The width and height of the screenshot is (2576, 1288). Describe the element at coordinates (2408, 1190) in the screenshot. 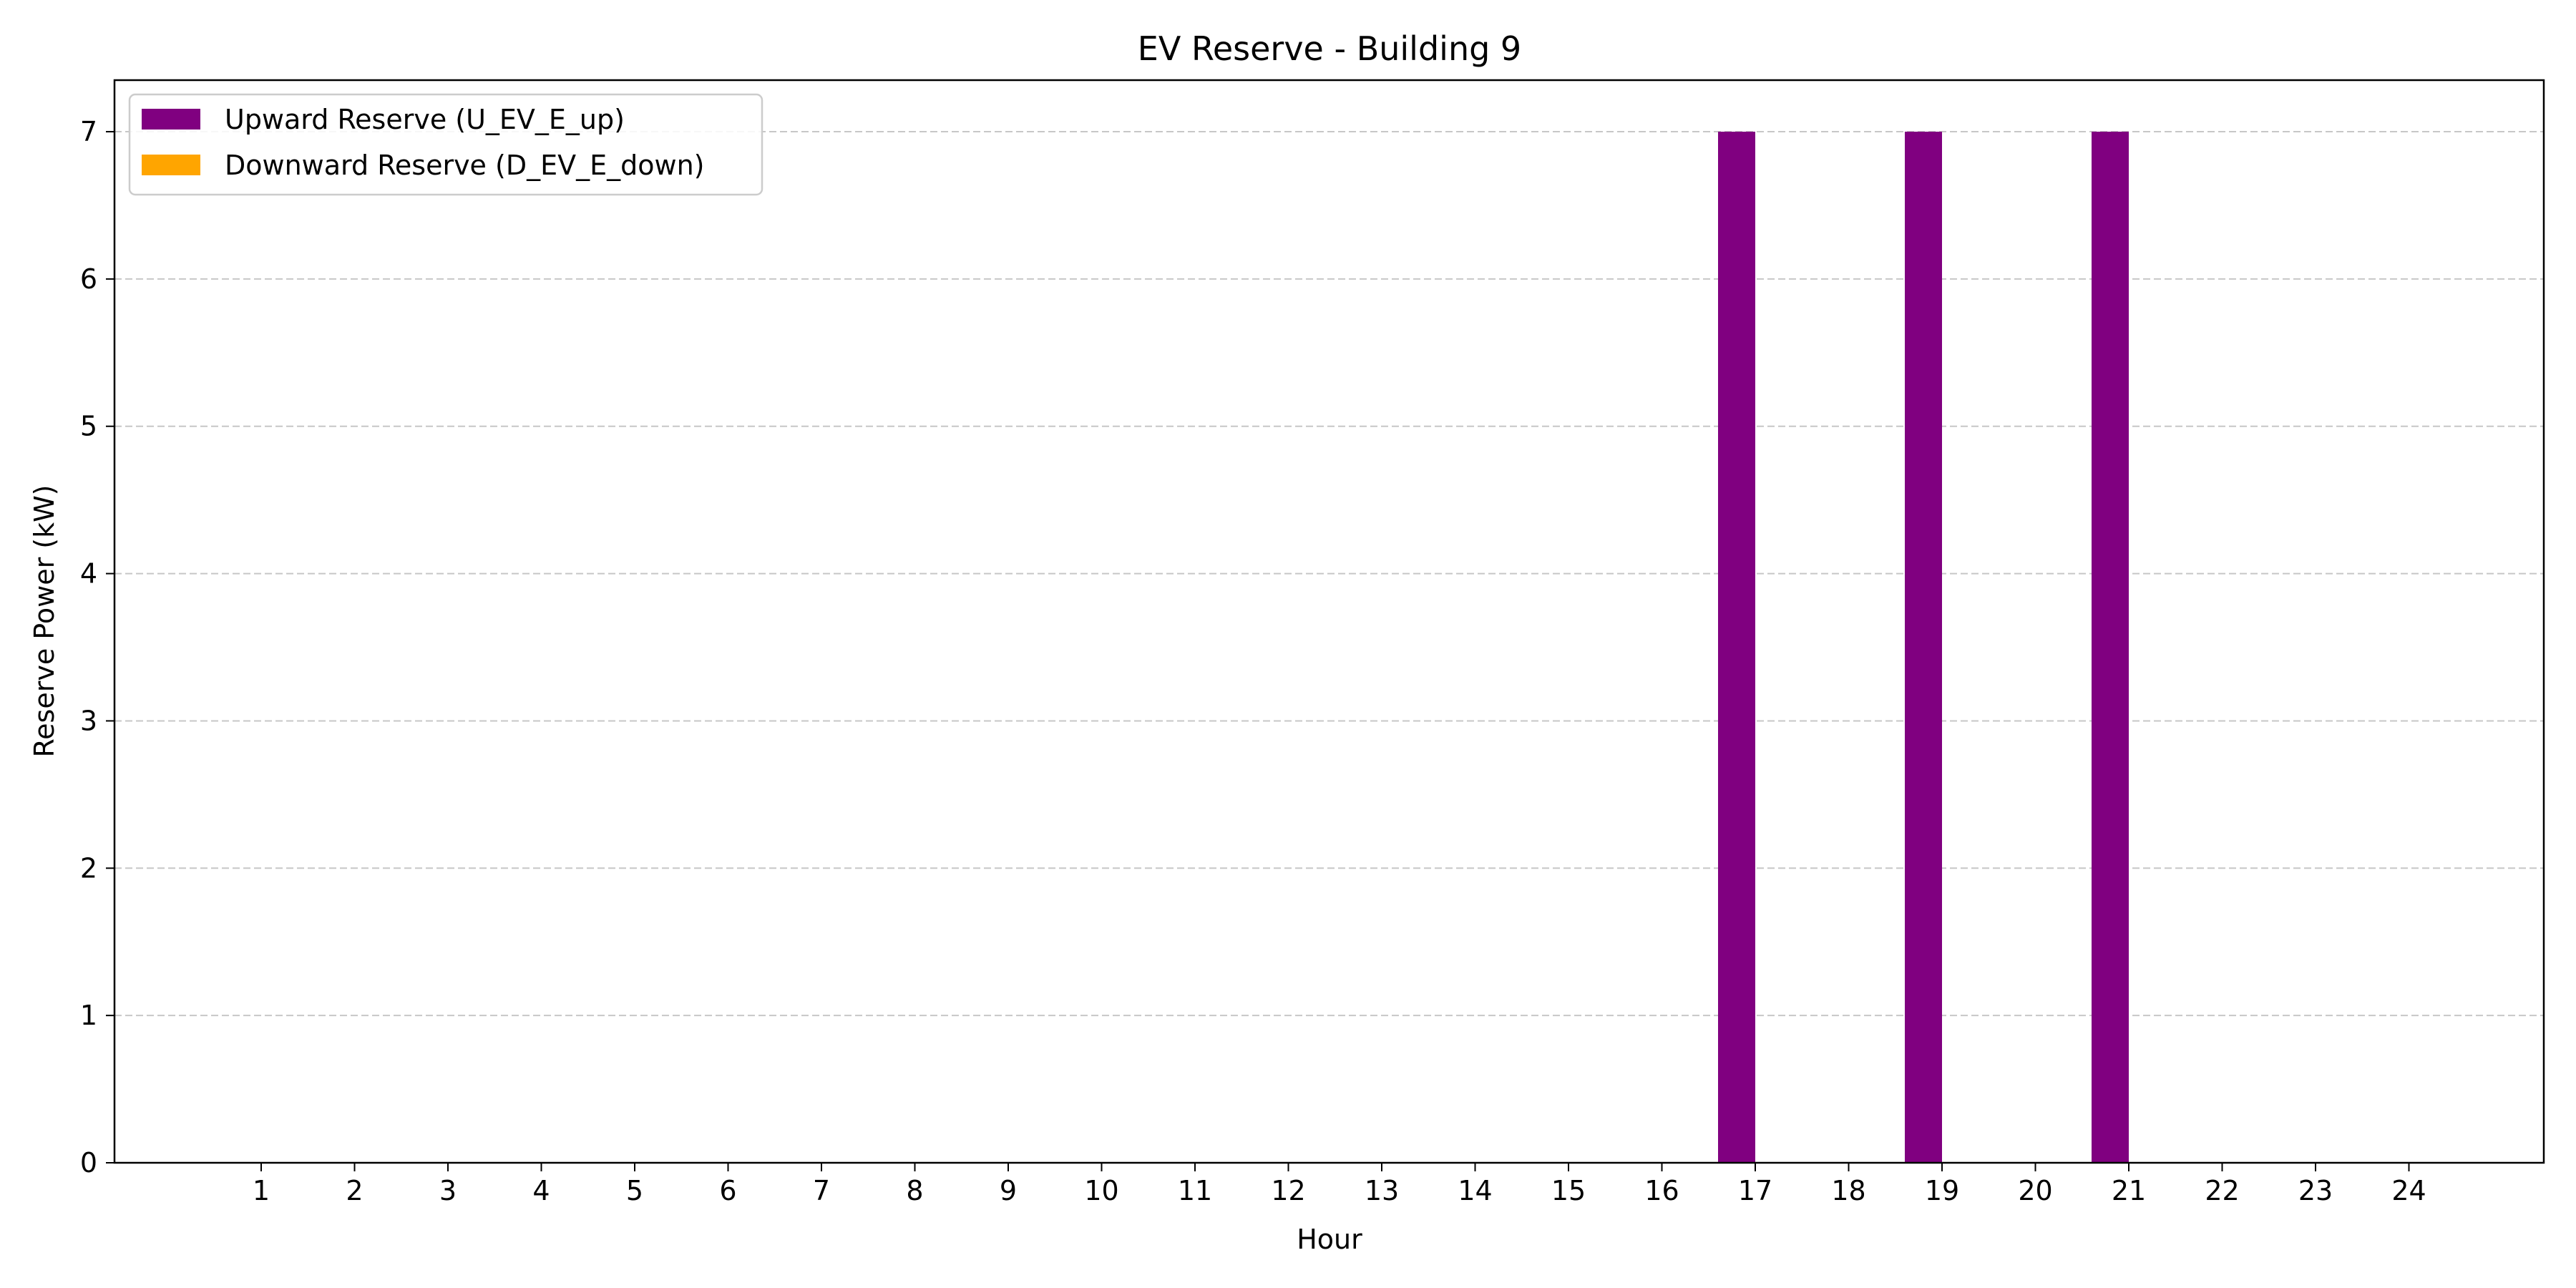

I see `x-tick-label: 24` at that location.